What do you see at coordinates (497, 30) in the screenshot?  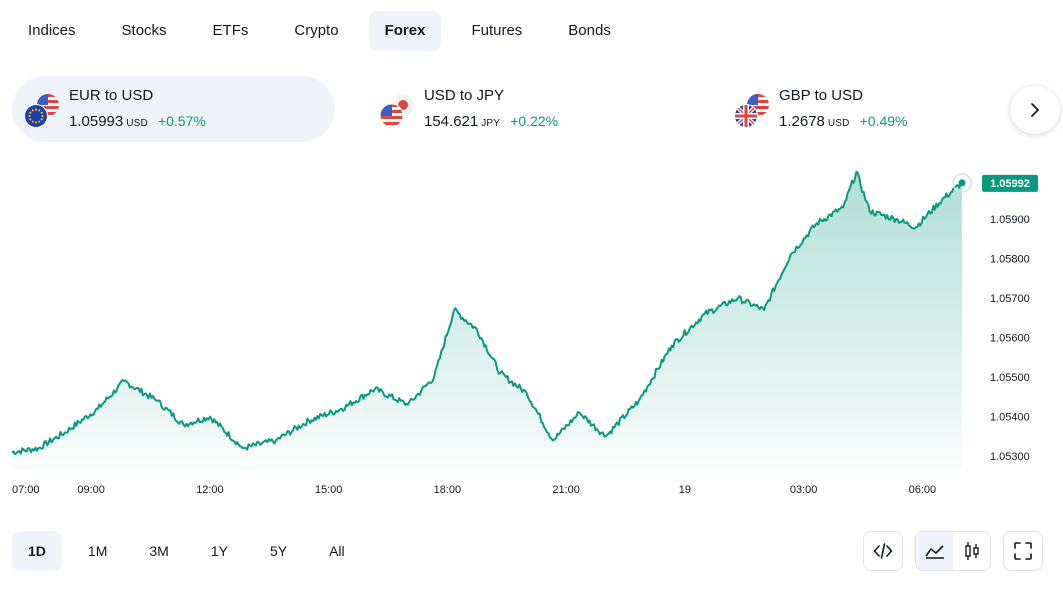 I see `tab-futures: Futures` at bounding box center [497, 30].